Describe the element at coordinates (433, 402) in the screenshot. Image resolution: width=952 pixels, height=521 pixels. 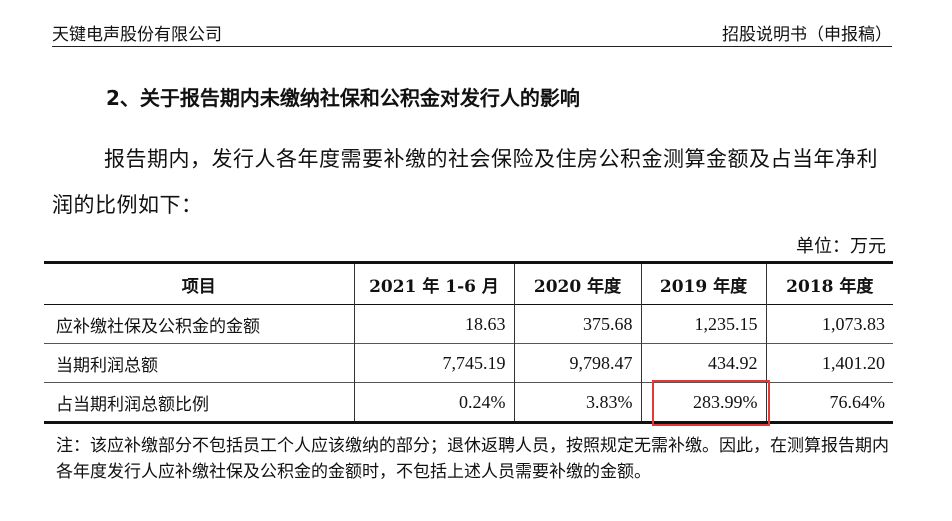
I see `cell-value: 0.24%` at that location.